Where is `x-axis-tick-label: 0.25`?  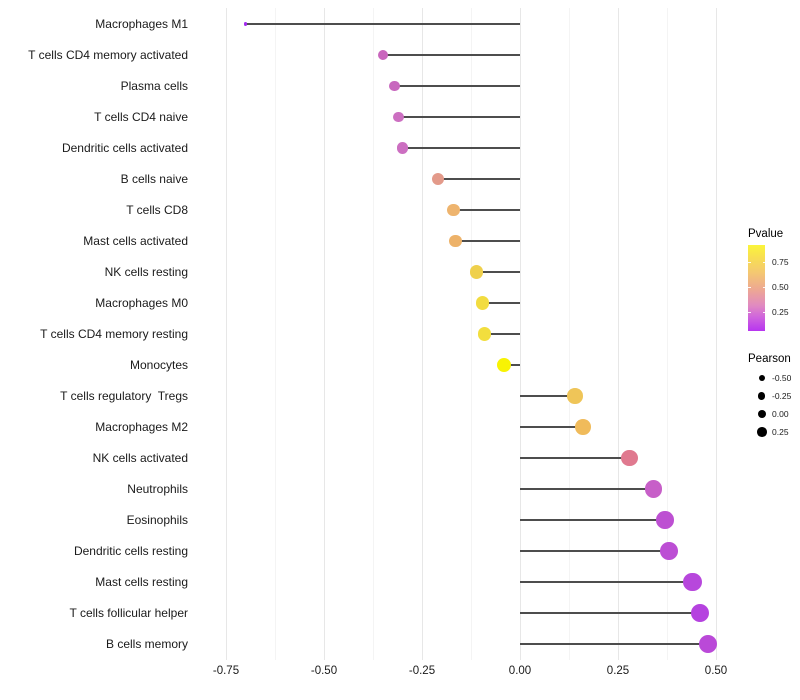 x-axis-tick-label: 0.25 is located at coordinates (618, 671).